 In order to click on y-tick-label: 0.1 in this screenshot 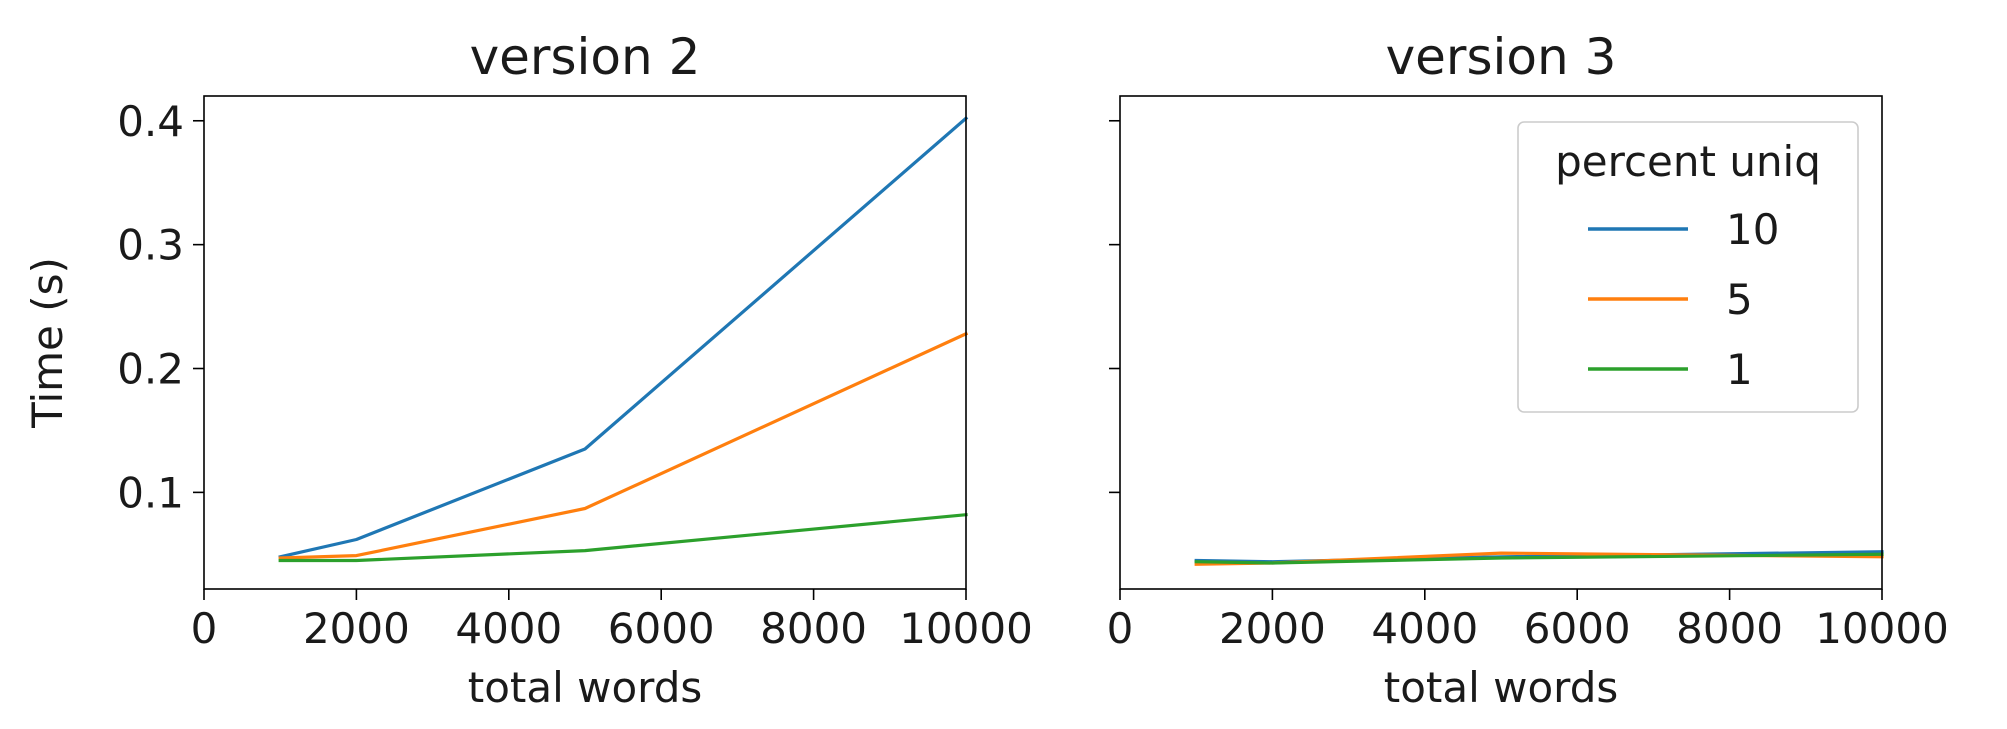, I will do `click(150, 492)`.